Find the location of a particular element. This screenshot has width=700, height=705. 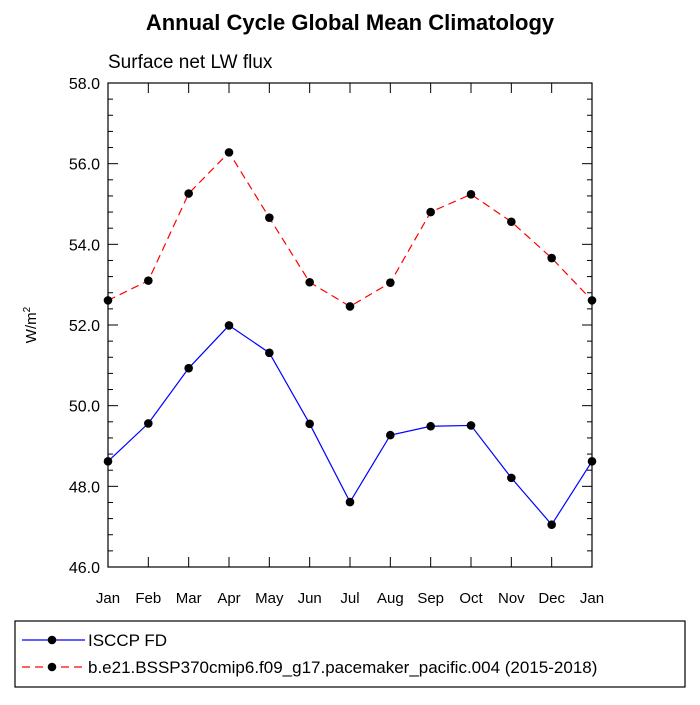

x-tick-label: Apr is located at coordinates (228, 598).